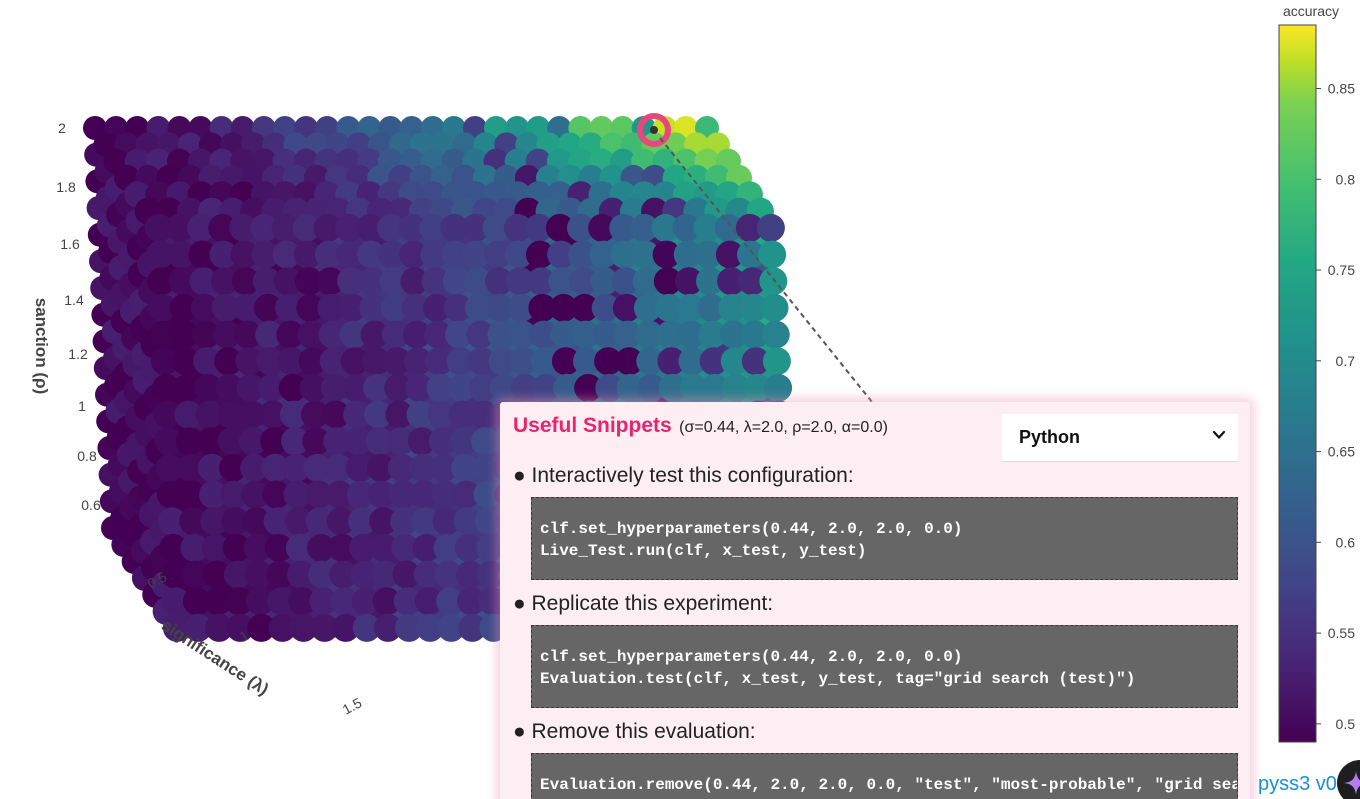 This screenshot has width=1360, height=799. What do you see at coordinates (1341, 452) in the screenshot?
I see `colorbar-tick-label: 0.65` at bounding box center [1341, 452].